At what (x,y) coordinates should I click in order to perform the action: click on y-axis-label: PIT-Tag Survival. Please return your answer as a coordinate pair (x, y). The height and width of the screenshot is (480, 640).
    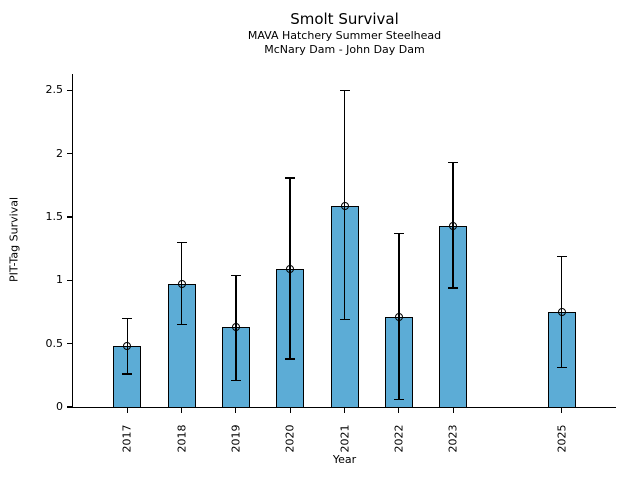
    Looking at the image, I should click on (14, 240).